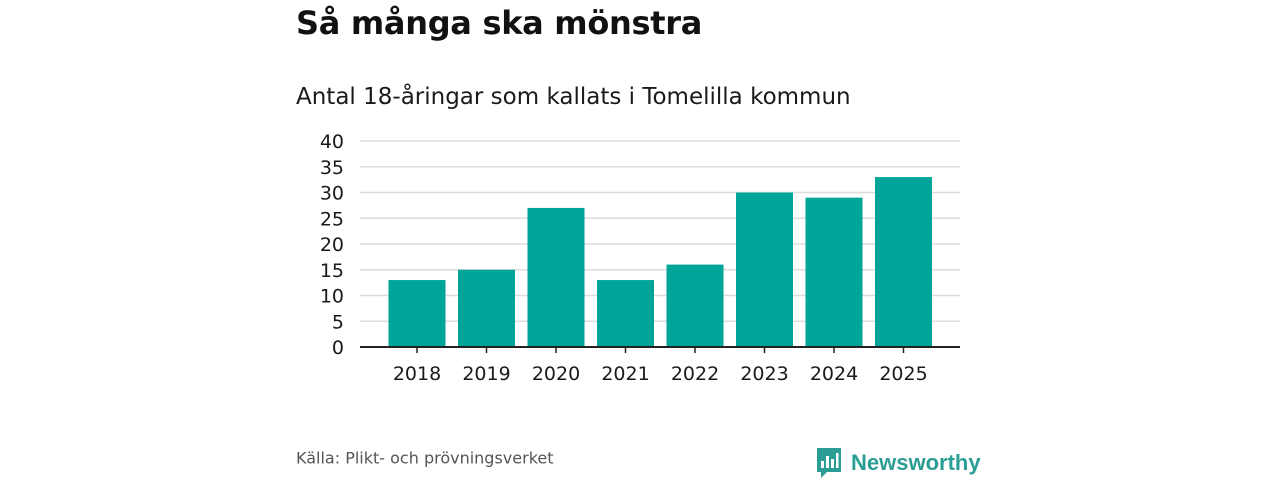 The image size is (1280, 480). I want to click on bar-2025, so click(903, 262).